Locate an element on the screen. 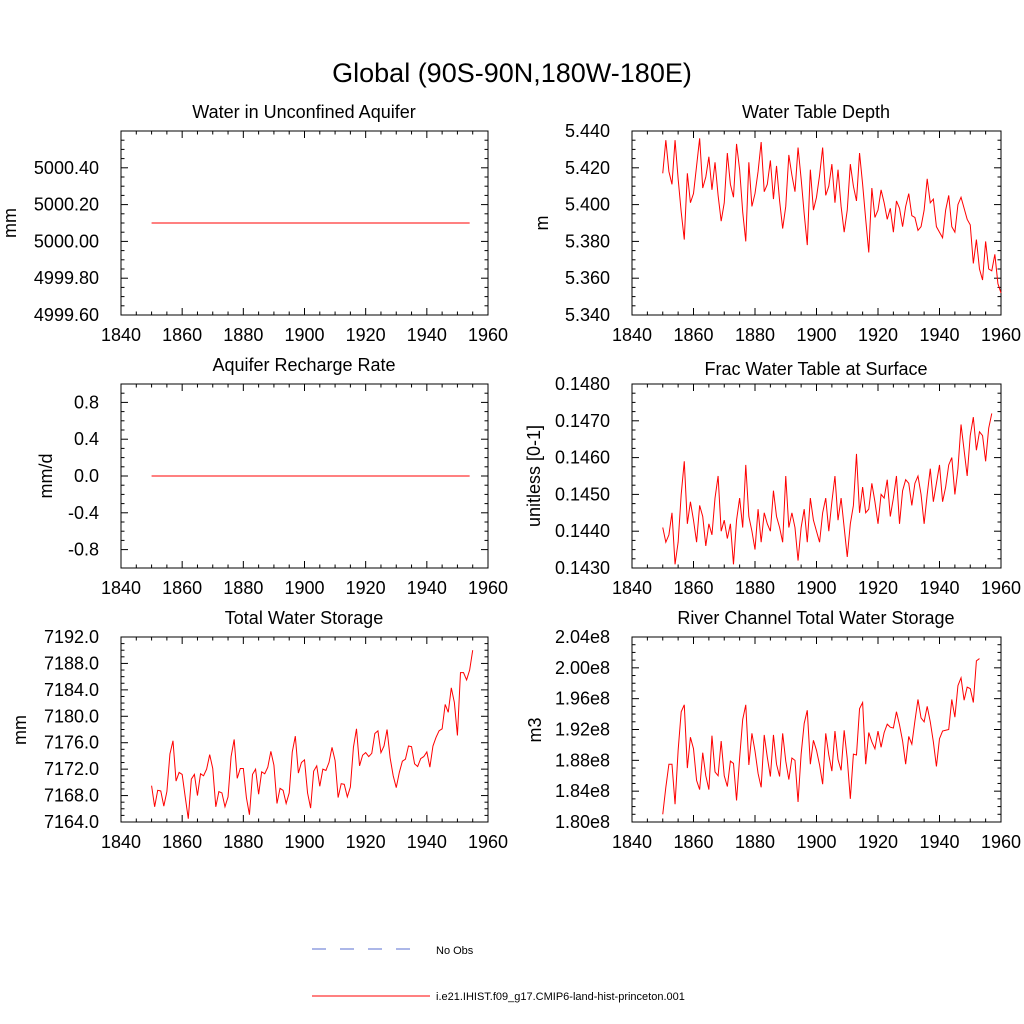  y-tick-label: 2.04e8 is located at coordinates (582, 637).